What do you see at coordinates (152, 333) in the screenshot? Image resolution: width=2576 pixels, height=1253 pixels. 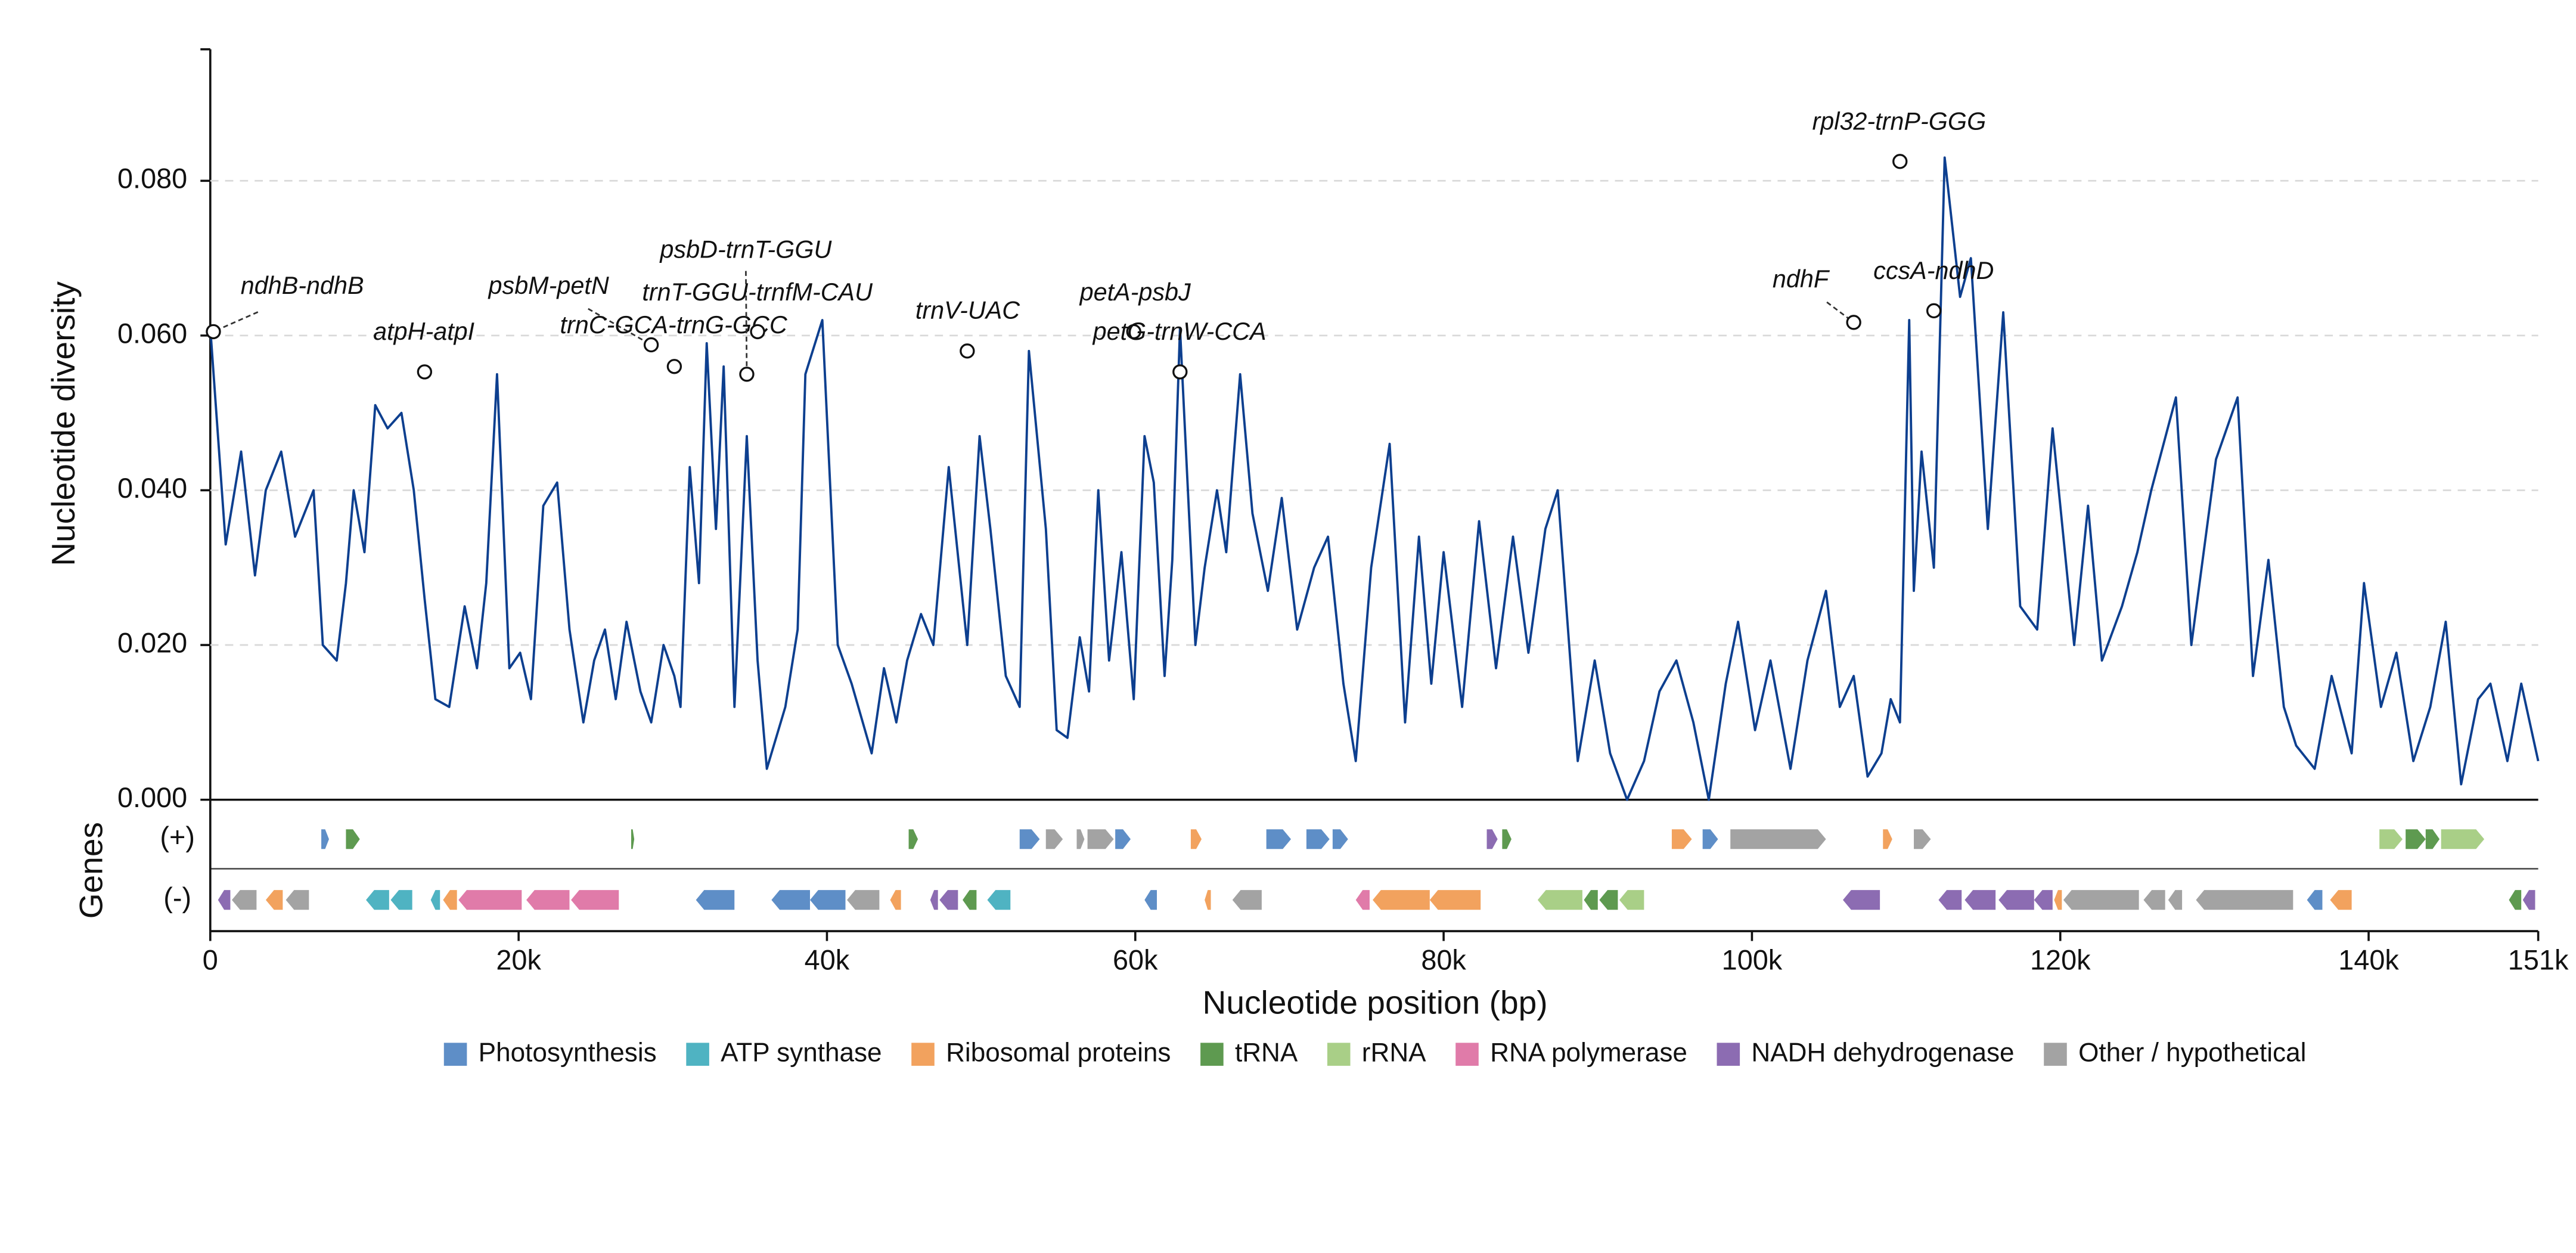 I see `y-tick-label: 0.060` at bounding box center [152, 333].